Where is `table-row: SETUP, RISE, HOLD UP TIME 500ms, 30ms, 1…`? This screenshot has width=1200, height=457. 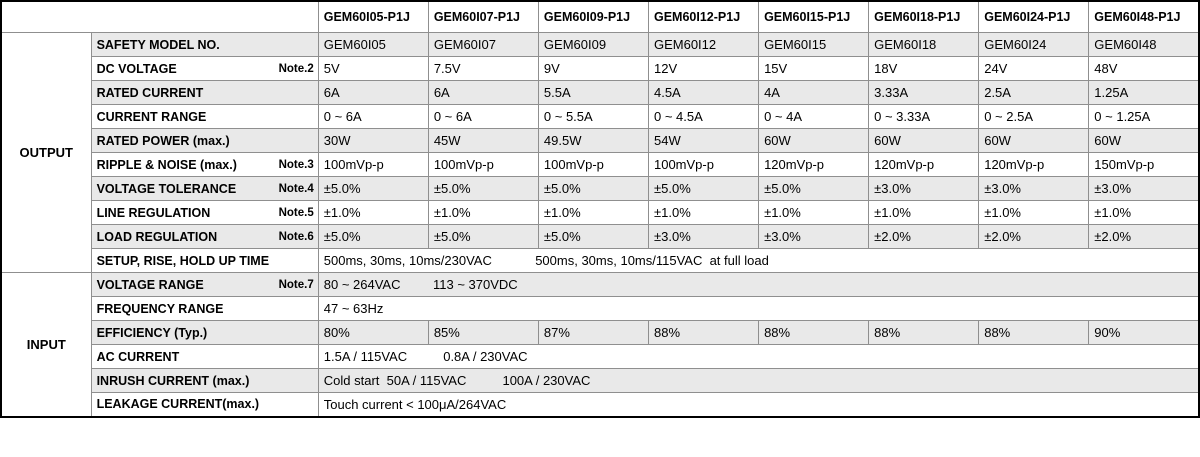 table-row: SETUP, RISE, HOLD UP TIME 500ms, 30ms, 1… is located at coordinates (600, 260).